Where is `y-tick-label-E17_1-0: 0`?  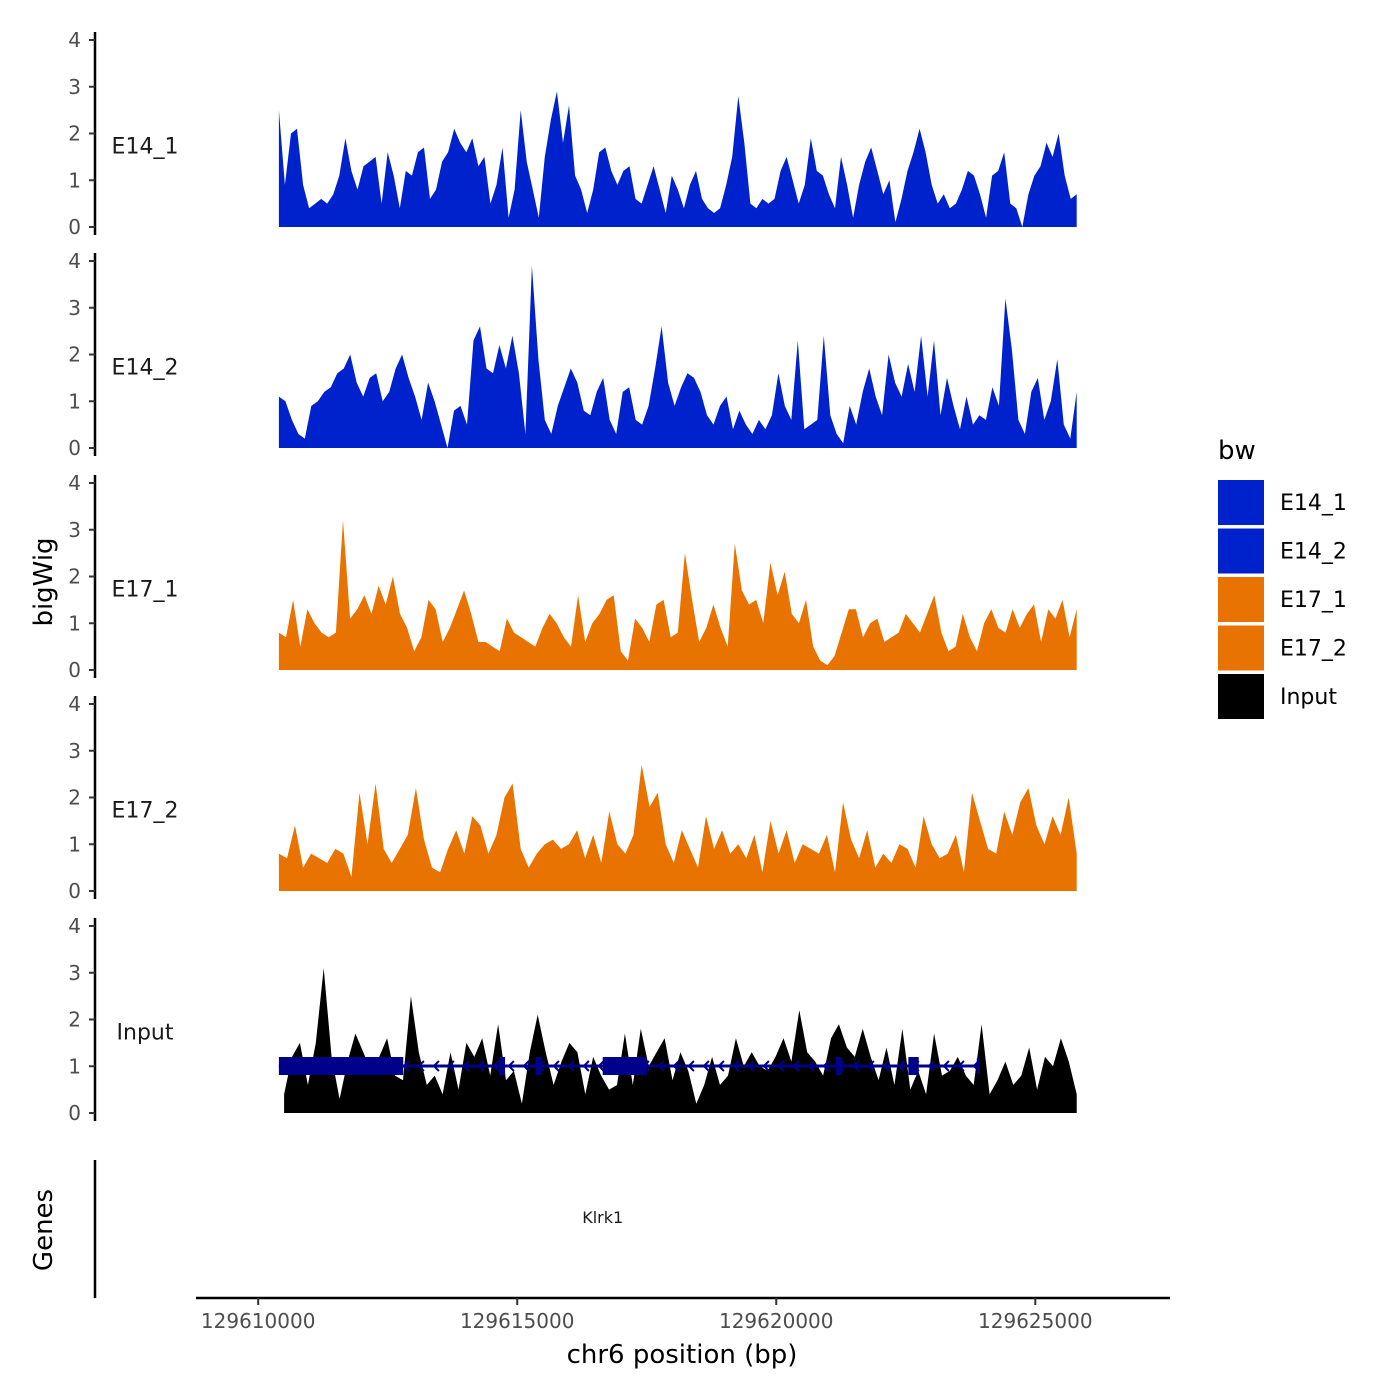
y-tick-label-E17_1-0: 0 is located at coordinates (74, 670).